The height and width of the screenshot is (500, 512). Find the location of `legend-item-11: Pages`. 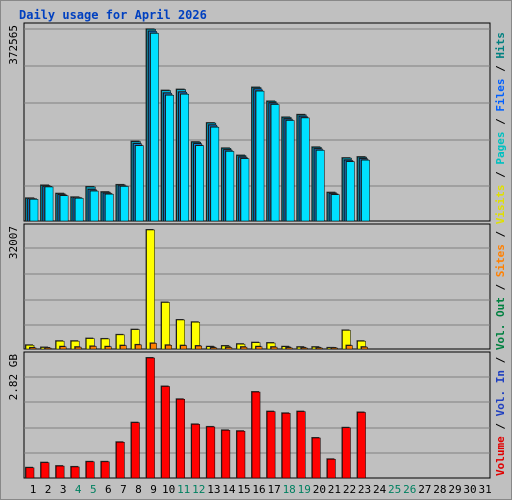

legend-item-11: Pages is located at coordinates (500, 148).